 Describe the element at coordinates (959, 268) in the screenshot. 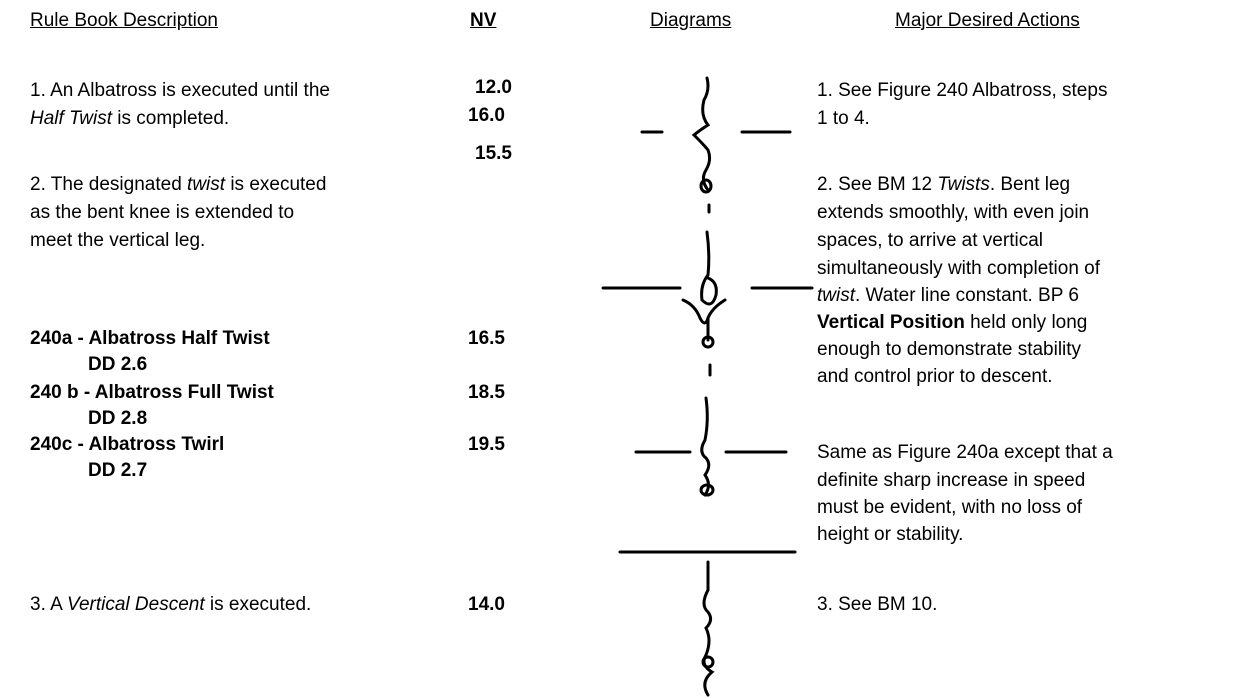

I see `text-line: simultaneously with completion of` at that location.